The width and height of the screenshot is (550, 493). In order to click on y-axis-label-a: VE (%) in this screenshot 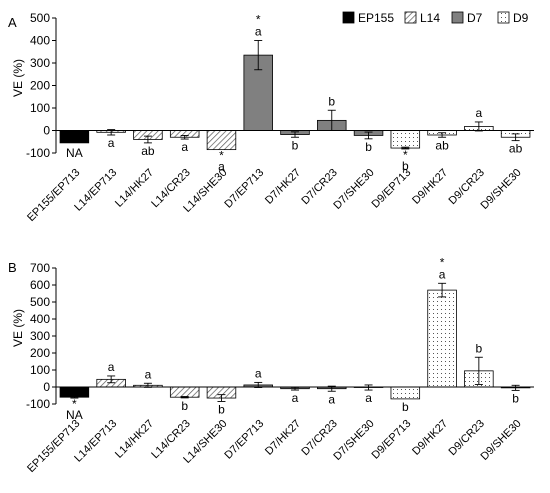, I will do `click(18, 78)`.